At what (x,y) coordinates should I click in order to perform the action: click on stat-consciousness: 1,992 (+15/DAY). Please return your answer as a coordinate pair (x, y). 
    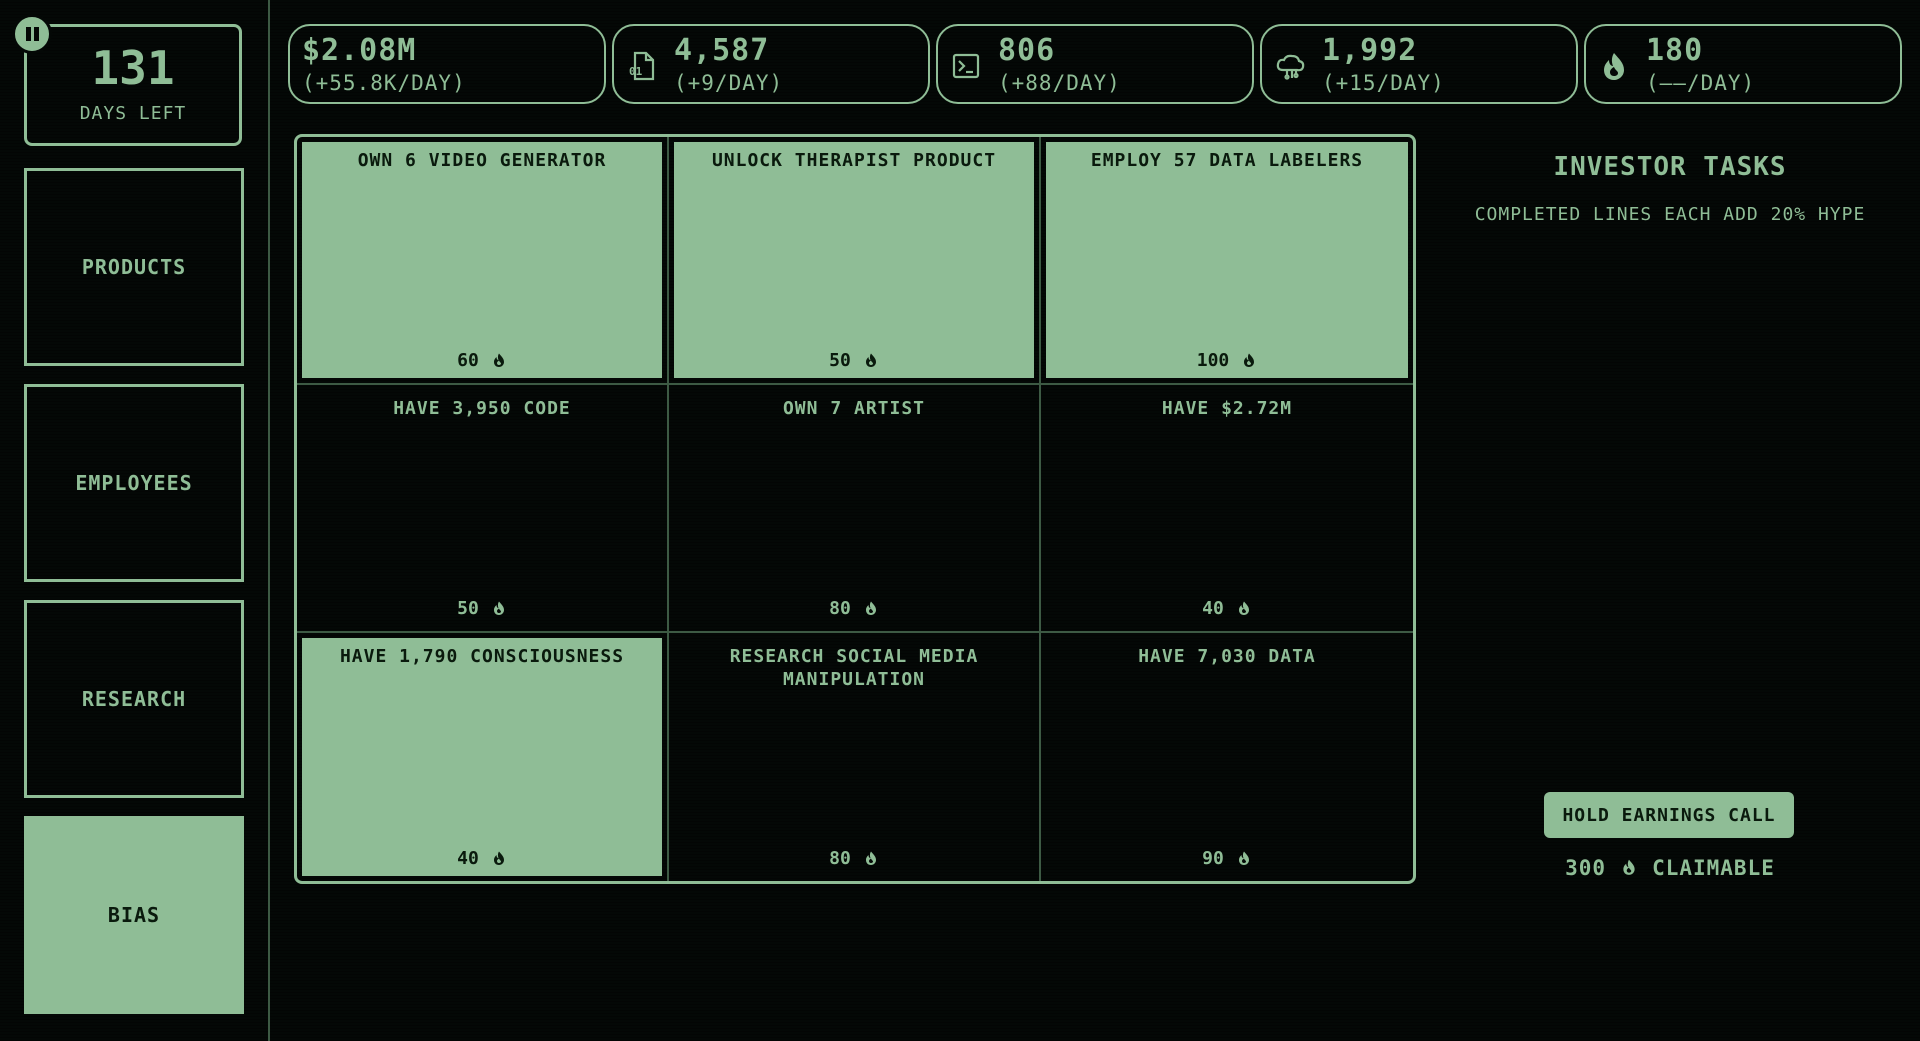
    Looking at the image, I should click on (1419, 64).